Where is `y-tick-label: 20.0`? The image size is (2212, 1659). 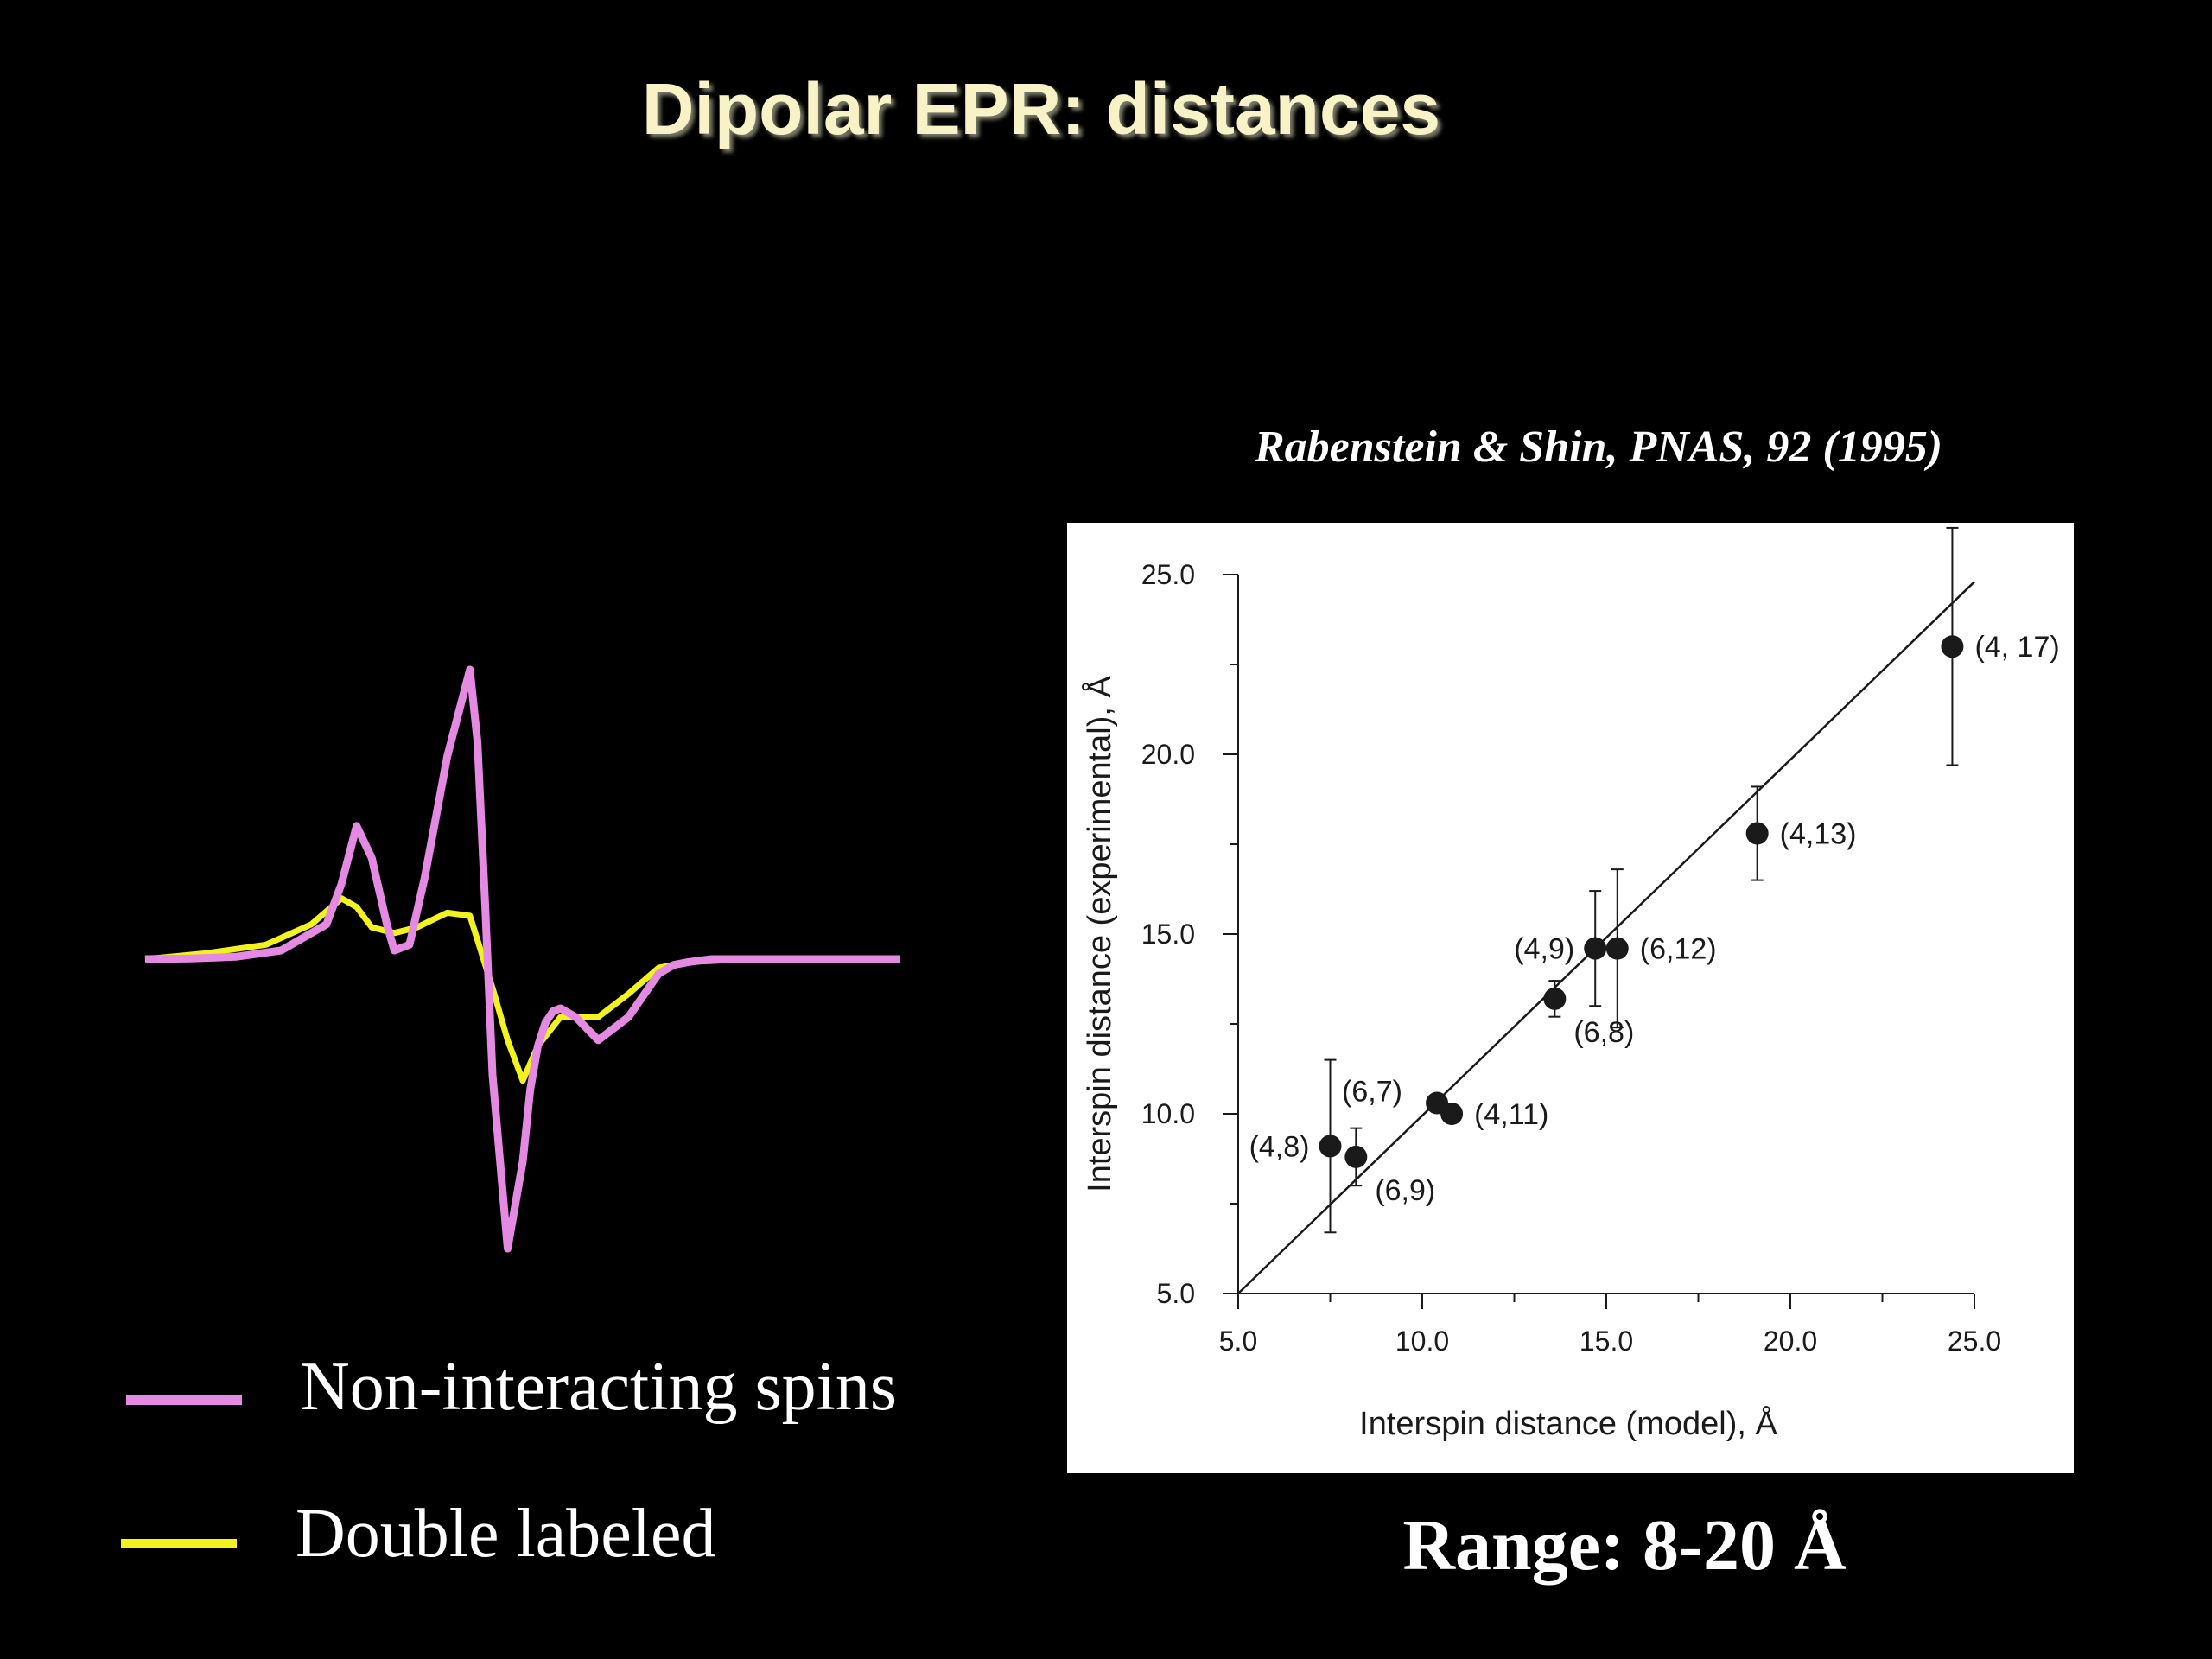 y-tick-label: 20.0 is located at coordinates (1168, 754).